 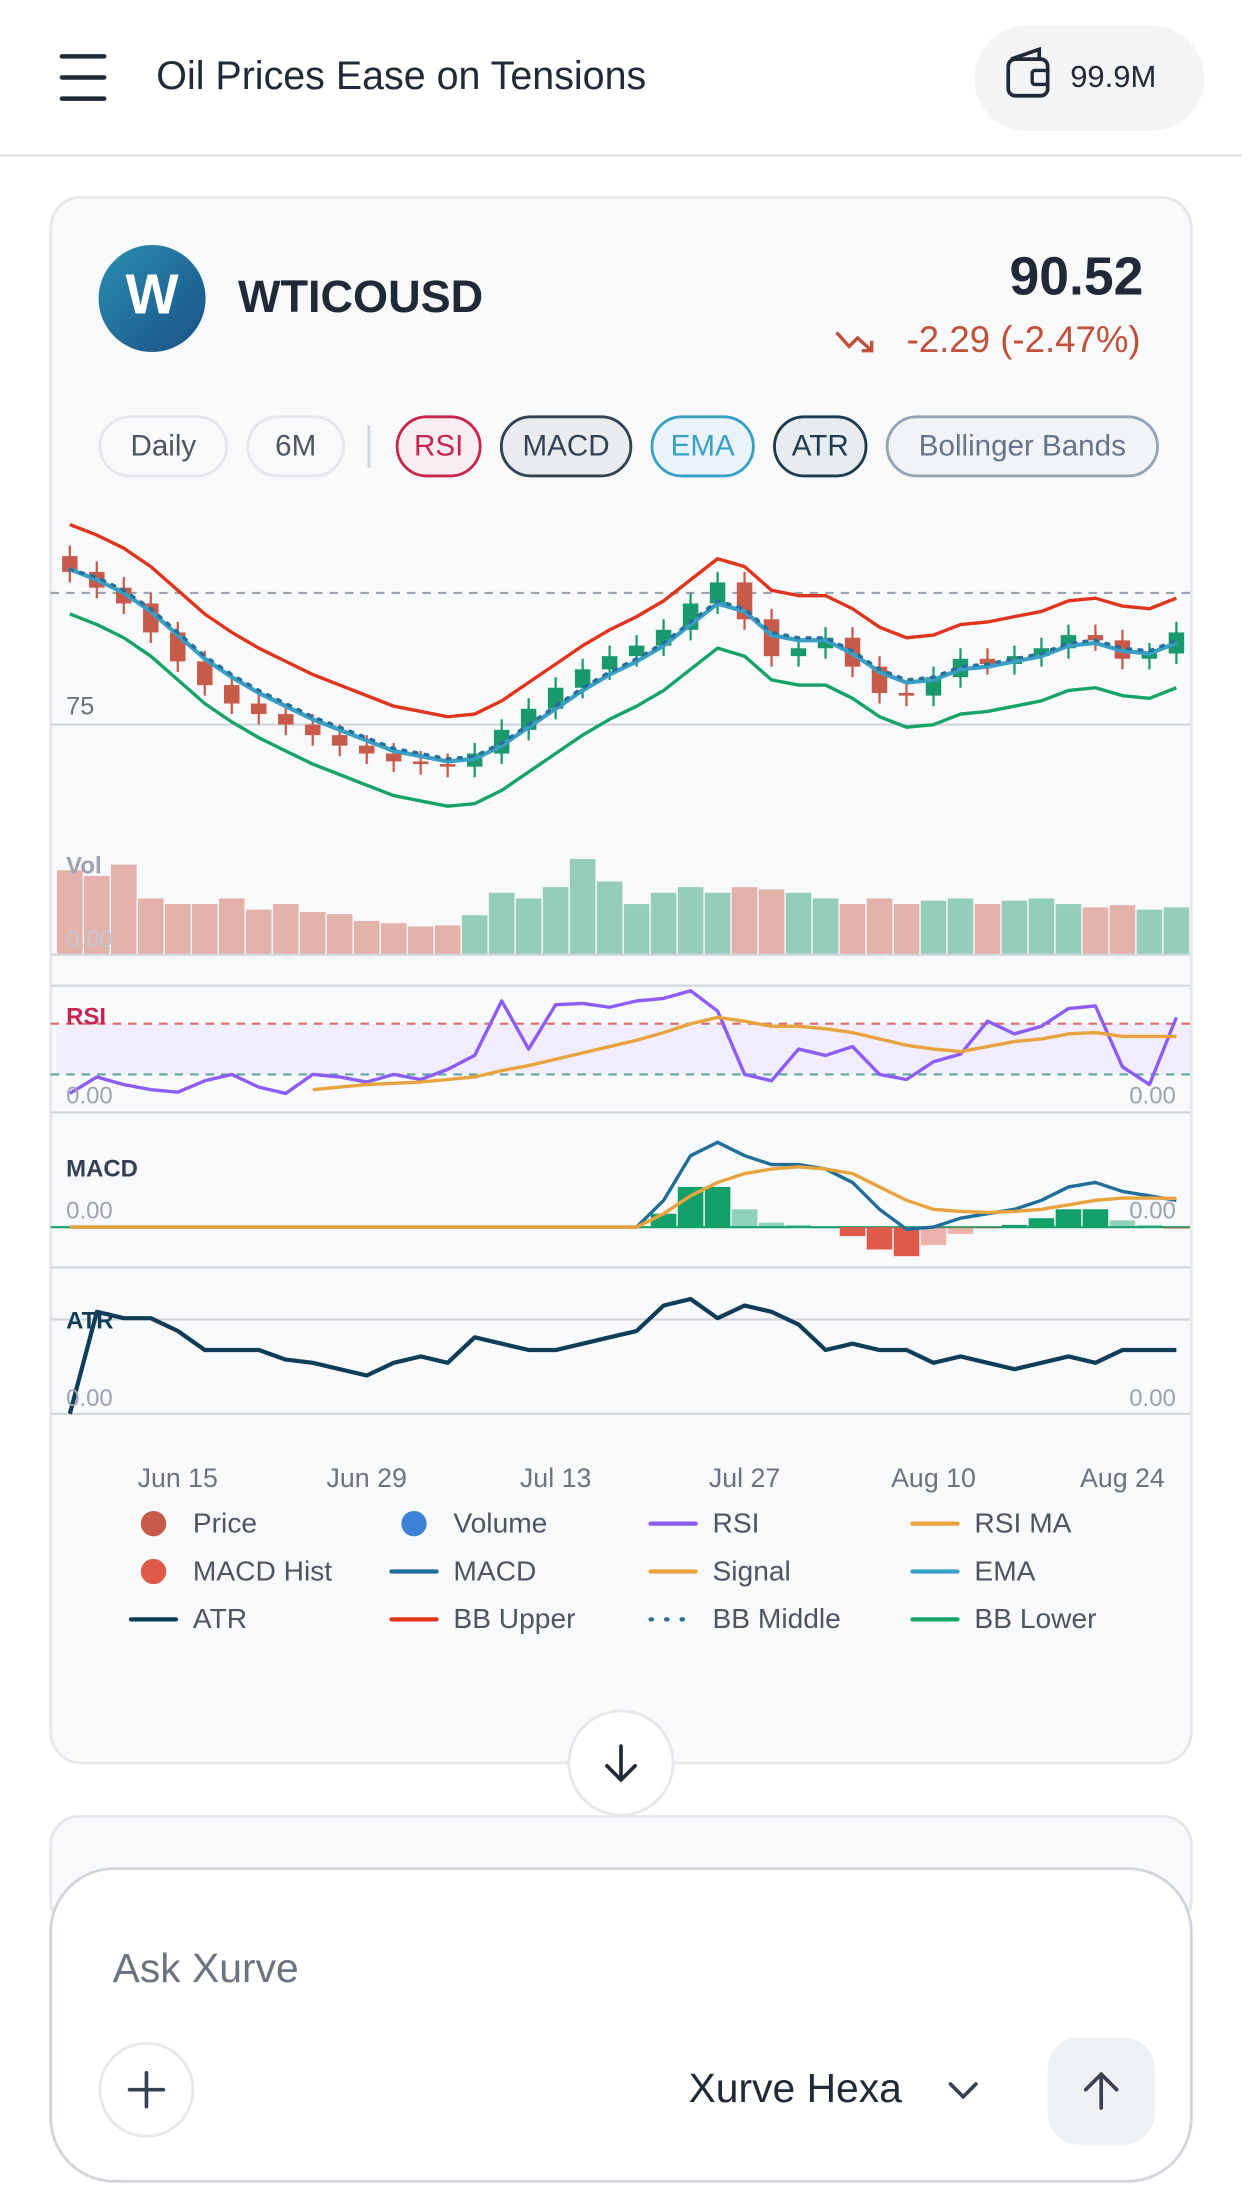 I want to click on legend-label: Price, so click(x=225, y=1522).